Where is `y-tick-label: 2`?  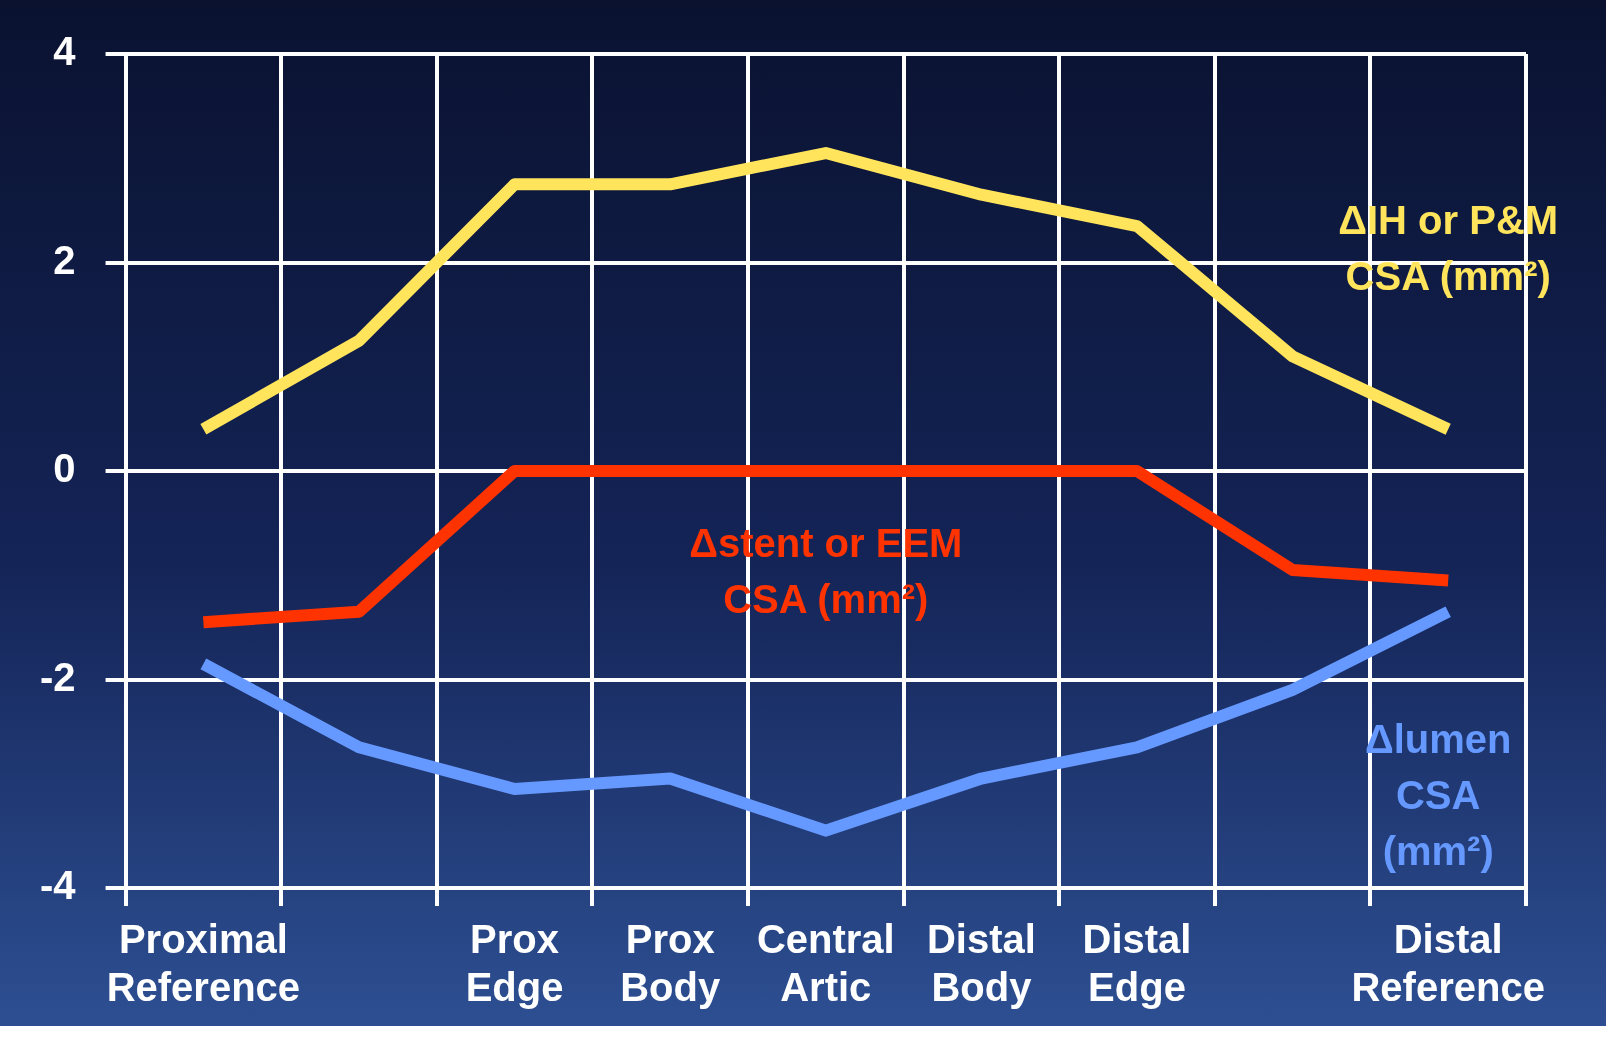 y-tick-label: 2 is located at coordinates (64, 259).